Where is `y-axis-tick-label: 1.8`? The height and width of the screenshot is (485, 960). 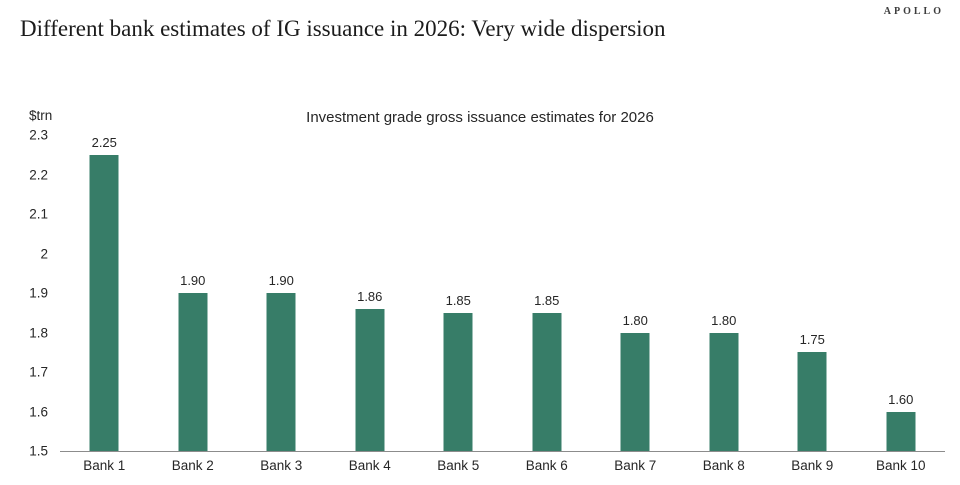
y-axis-tick-label: 1.8 is located at coordinates (38, 332).